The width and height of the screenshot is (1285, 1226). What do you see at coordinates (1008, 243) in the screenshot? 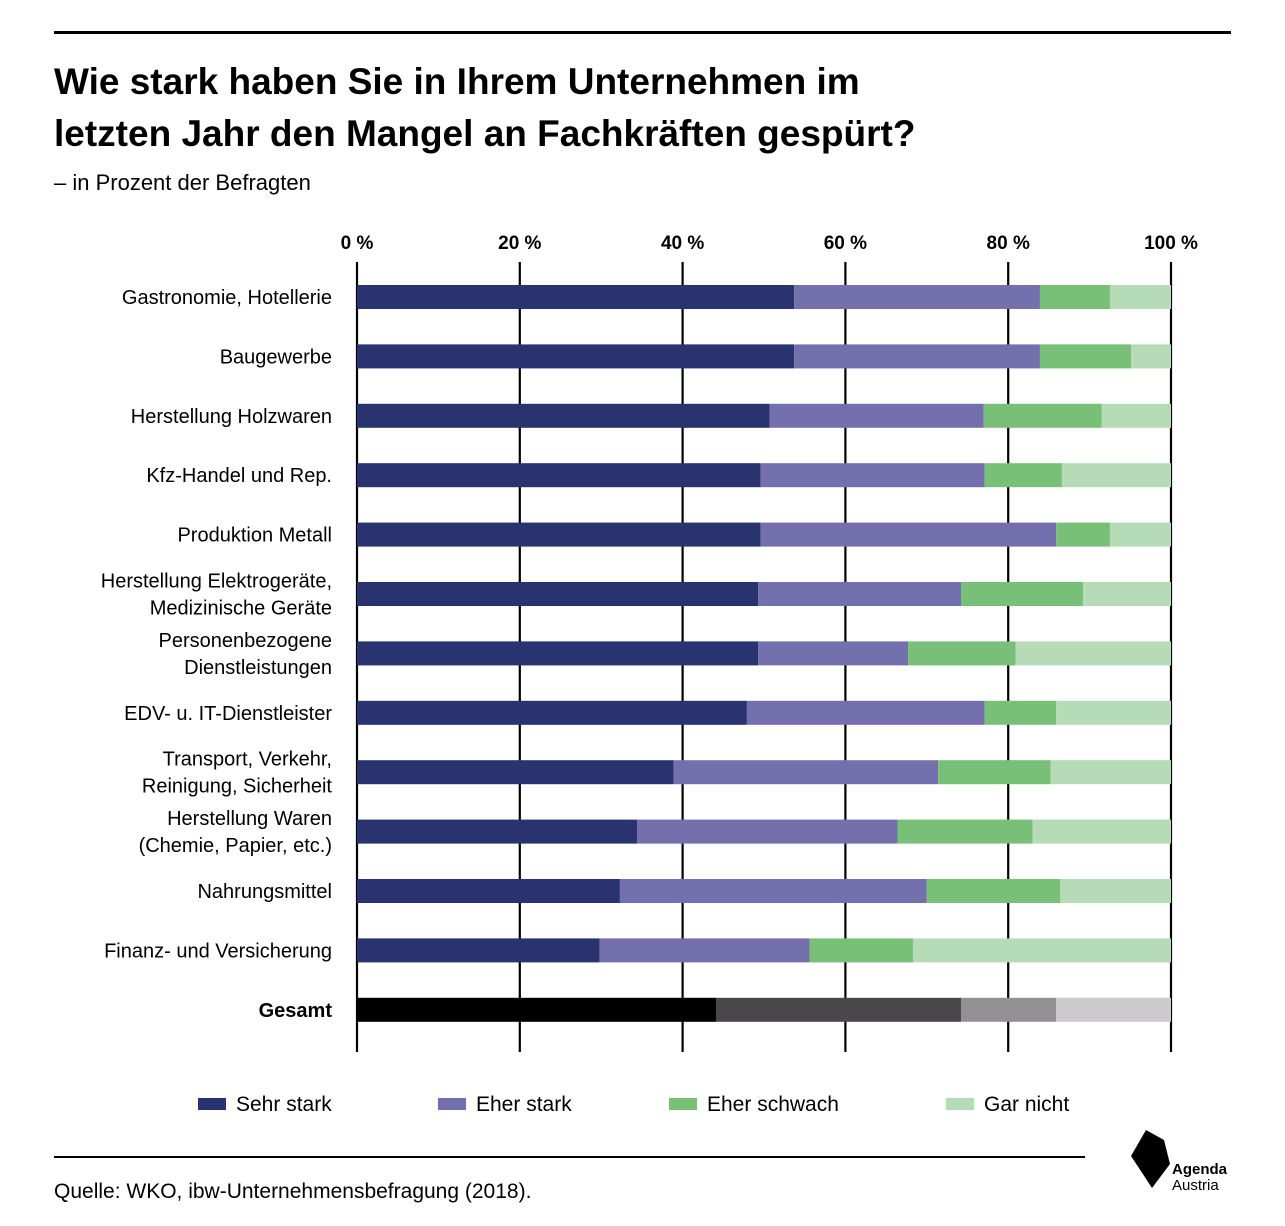
I see `x-tick-label-80: 80 %` at bounding box center [1008, 243].